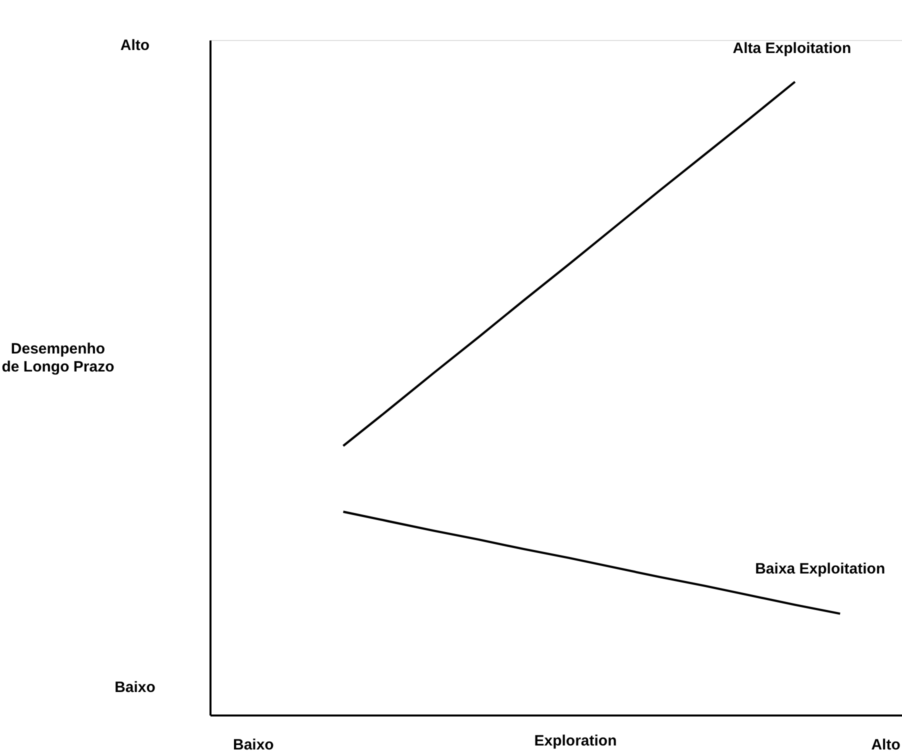 Image resolution: width=902 pixels, height=753 pixels. What do you see at coordinates (792, 48) in the screenshot?
I see `text: Alta Exploitation` at bounding box center [792, 48].